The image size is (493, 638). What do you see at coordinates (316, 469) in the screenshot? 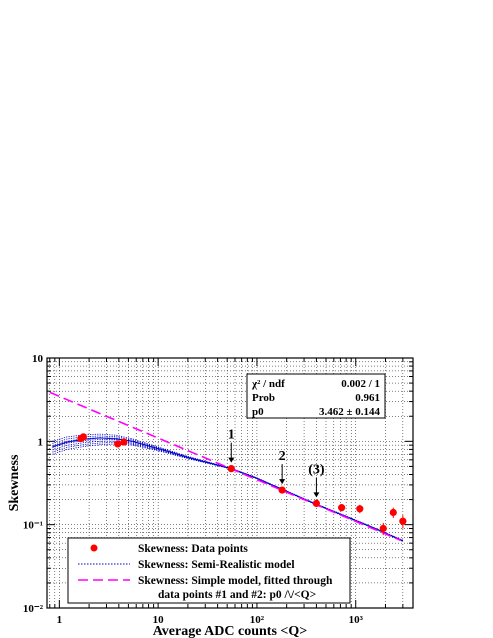
I see `annotation-label: (3)` at bounding box center [316, 469].